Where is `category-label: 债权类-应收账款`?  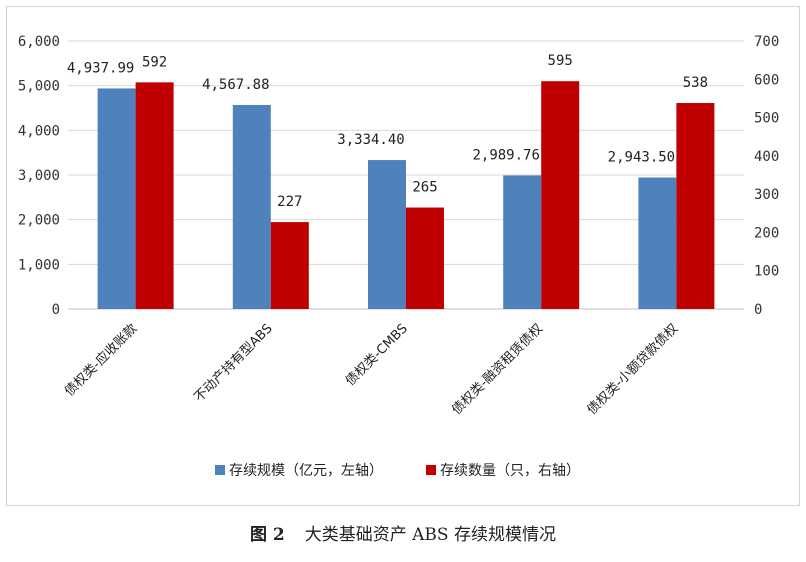 category-label: 债权类-应收账款 is located at coordinates (100, 360).